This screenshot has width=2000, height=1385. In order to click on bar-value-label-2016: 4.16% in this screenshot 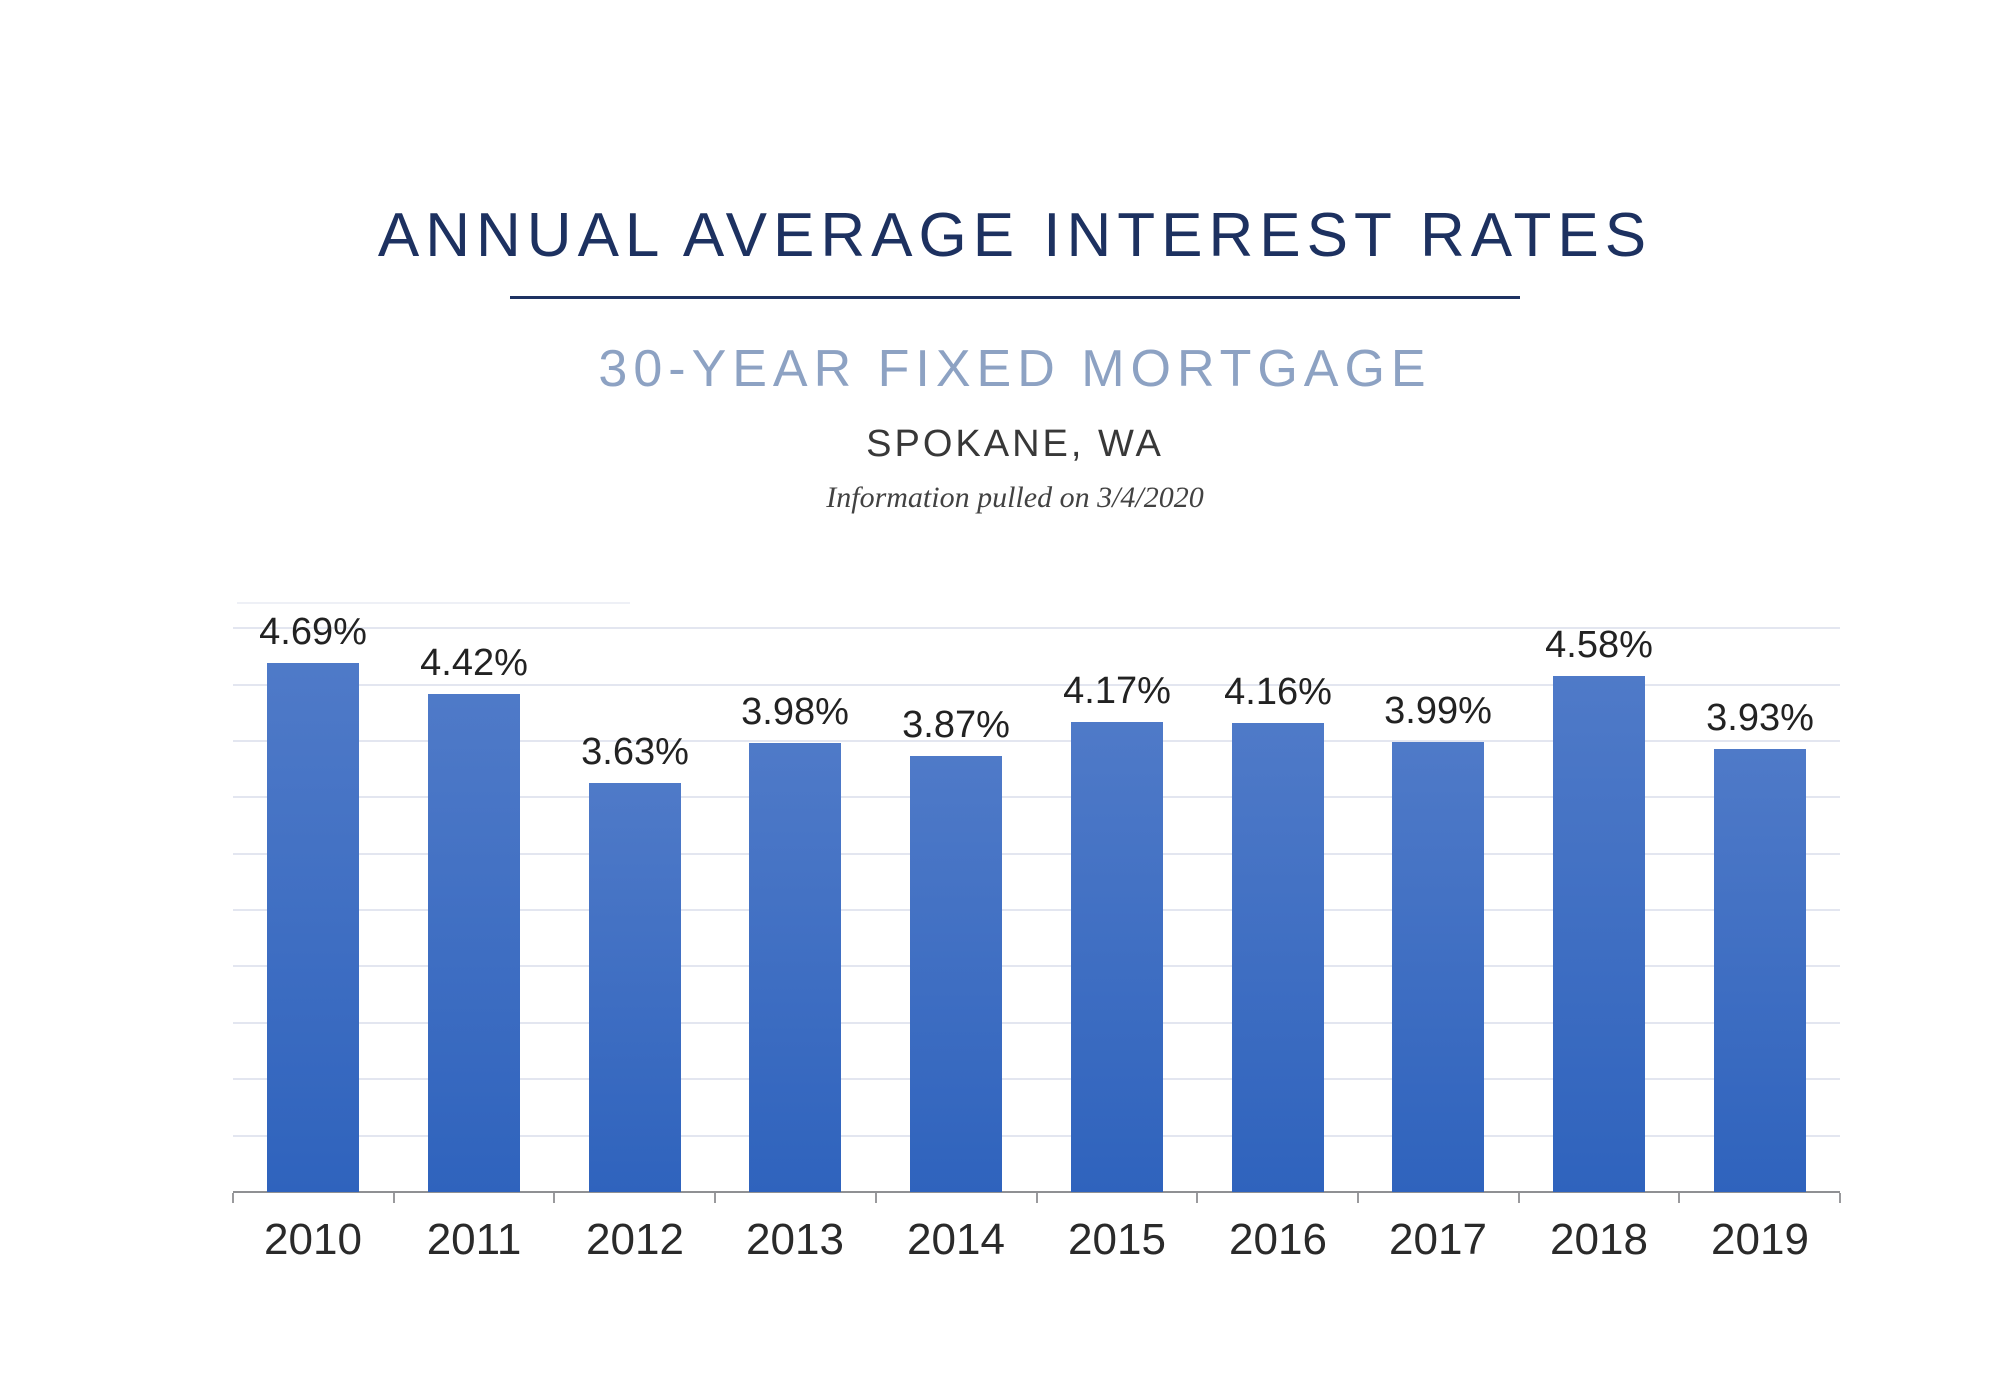, I will do `click(1278, 692)`.